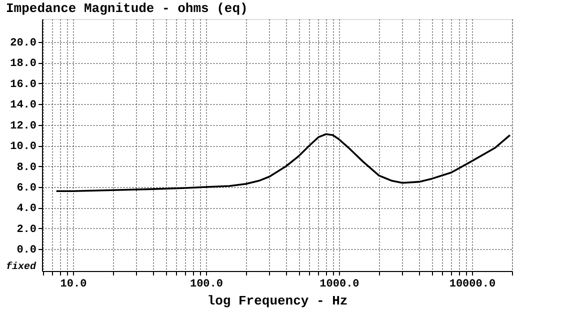  What do you see at coordinates (23, 64) in the screenshot?
I see `y-tick-label: 18.0` at bounding box center [23, 64].